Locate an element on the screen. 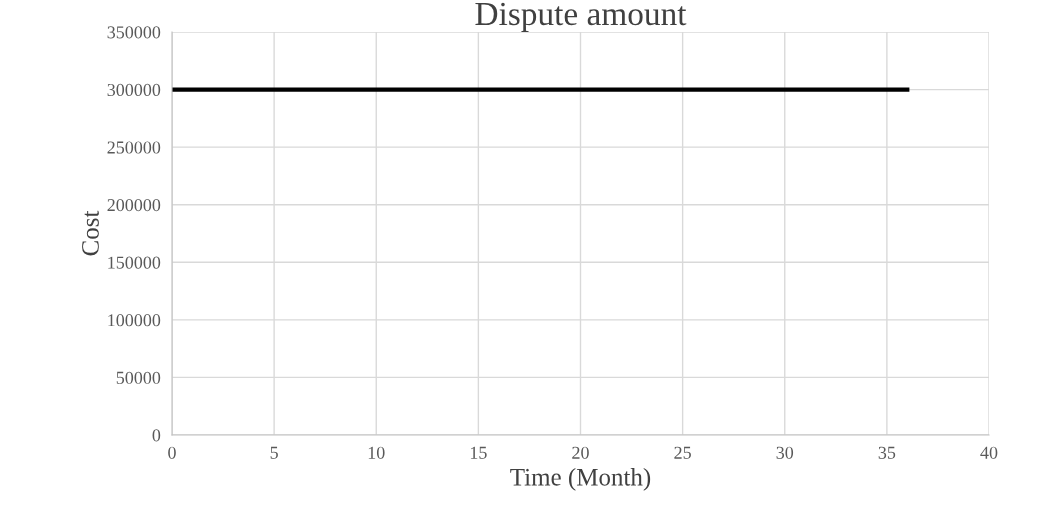 The image size is (1057, 531). x-tick-label: 10 is located at coordinates (376, 452).